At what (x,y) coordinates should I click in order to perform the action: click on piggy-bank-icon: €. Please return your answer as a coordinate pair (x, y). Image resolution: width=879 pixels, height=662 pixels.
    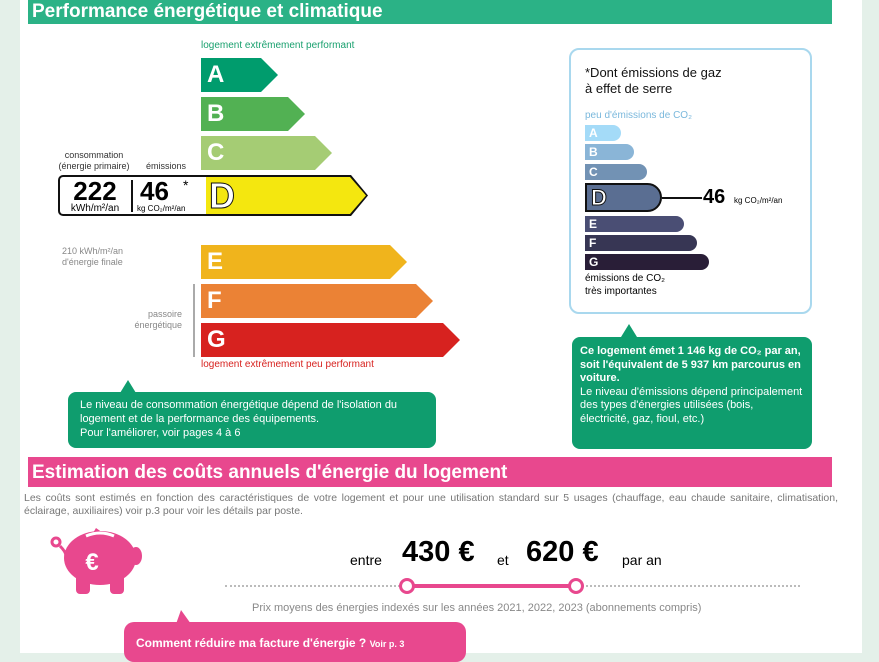
    Looking at the image, I should click on (96, 561).